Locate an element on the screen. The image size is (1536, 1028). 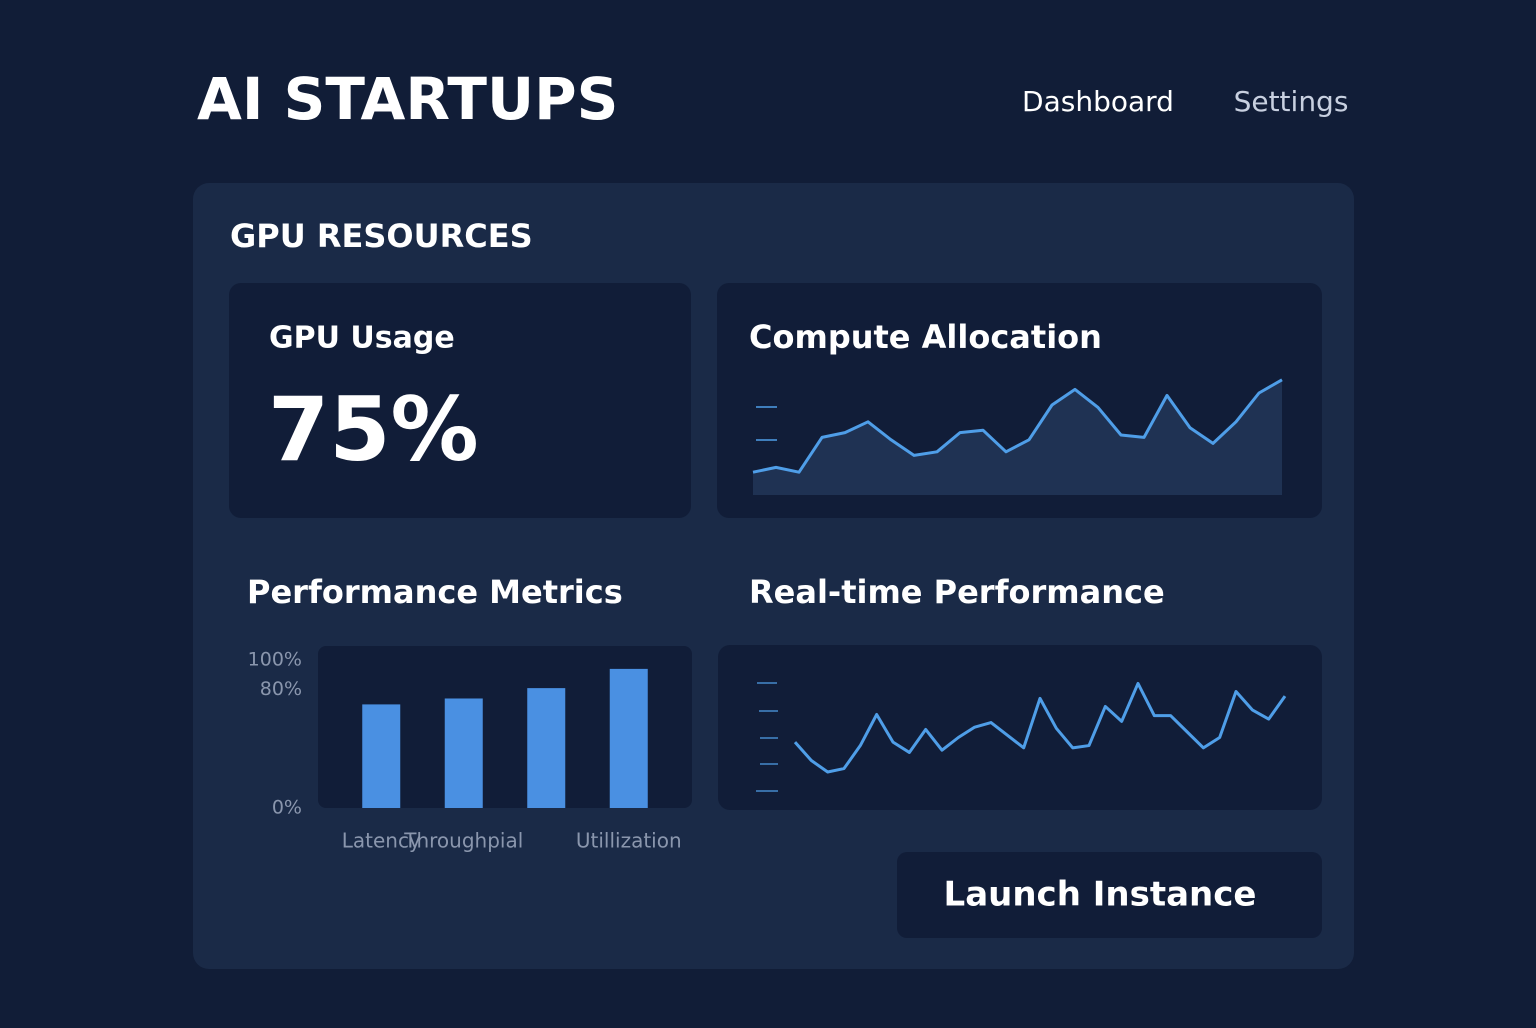
realtime-card is located at coordinates (1020, 727).